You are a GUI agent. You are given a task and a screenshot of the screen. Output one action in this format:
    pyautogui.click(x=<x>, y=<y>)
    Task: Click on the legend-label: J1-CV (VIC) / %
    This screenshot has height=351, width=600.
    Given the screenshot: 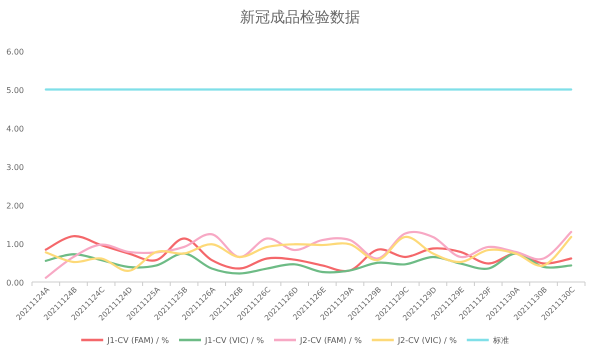 What is the action you would take?
    pyautogui.click(x=234, y=340)
    